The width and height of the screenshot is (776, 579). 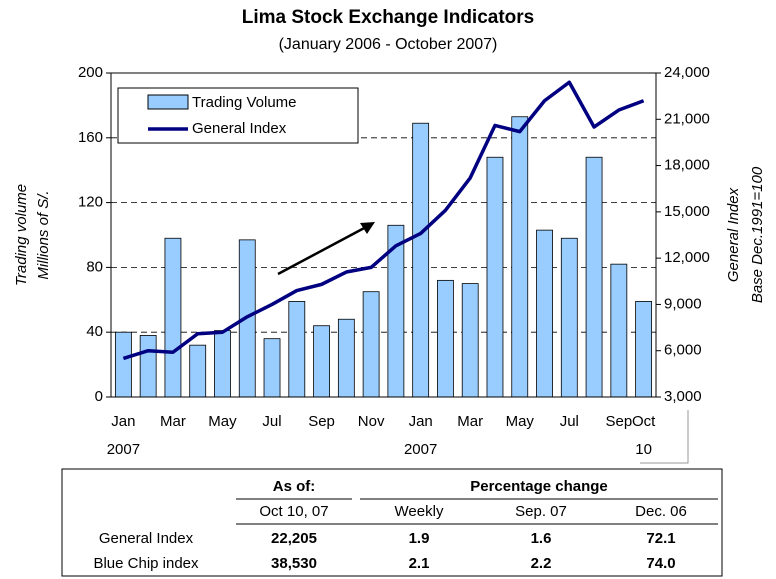 I want to click on arrow-head, so click(x=367, y=228).